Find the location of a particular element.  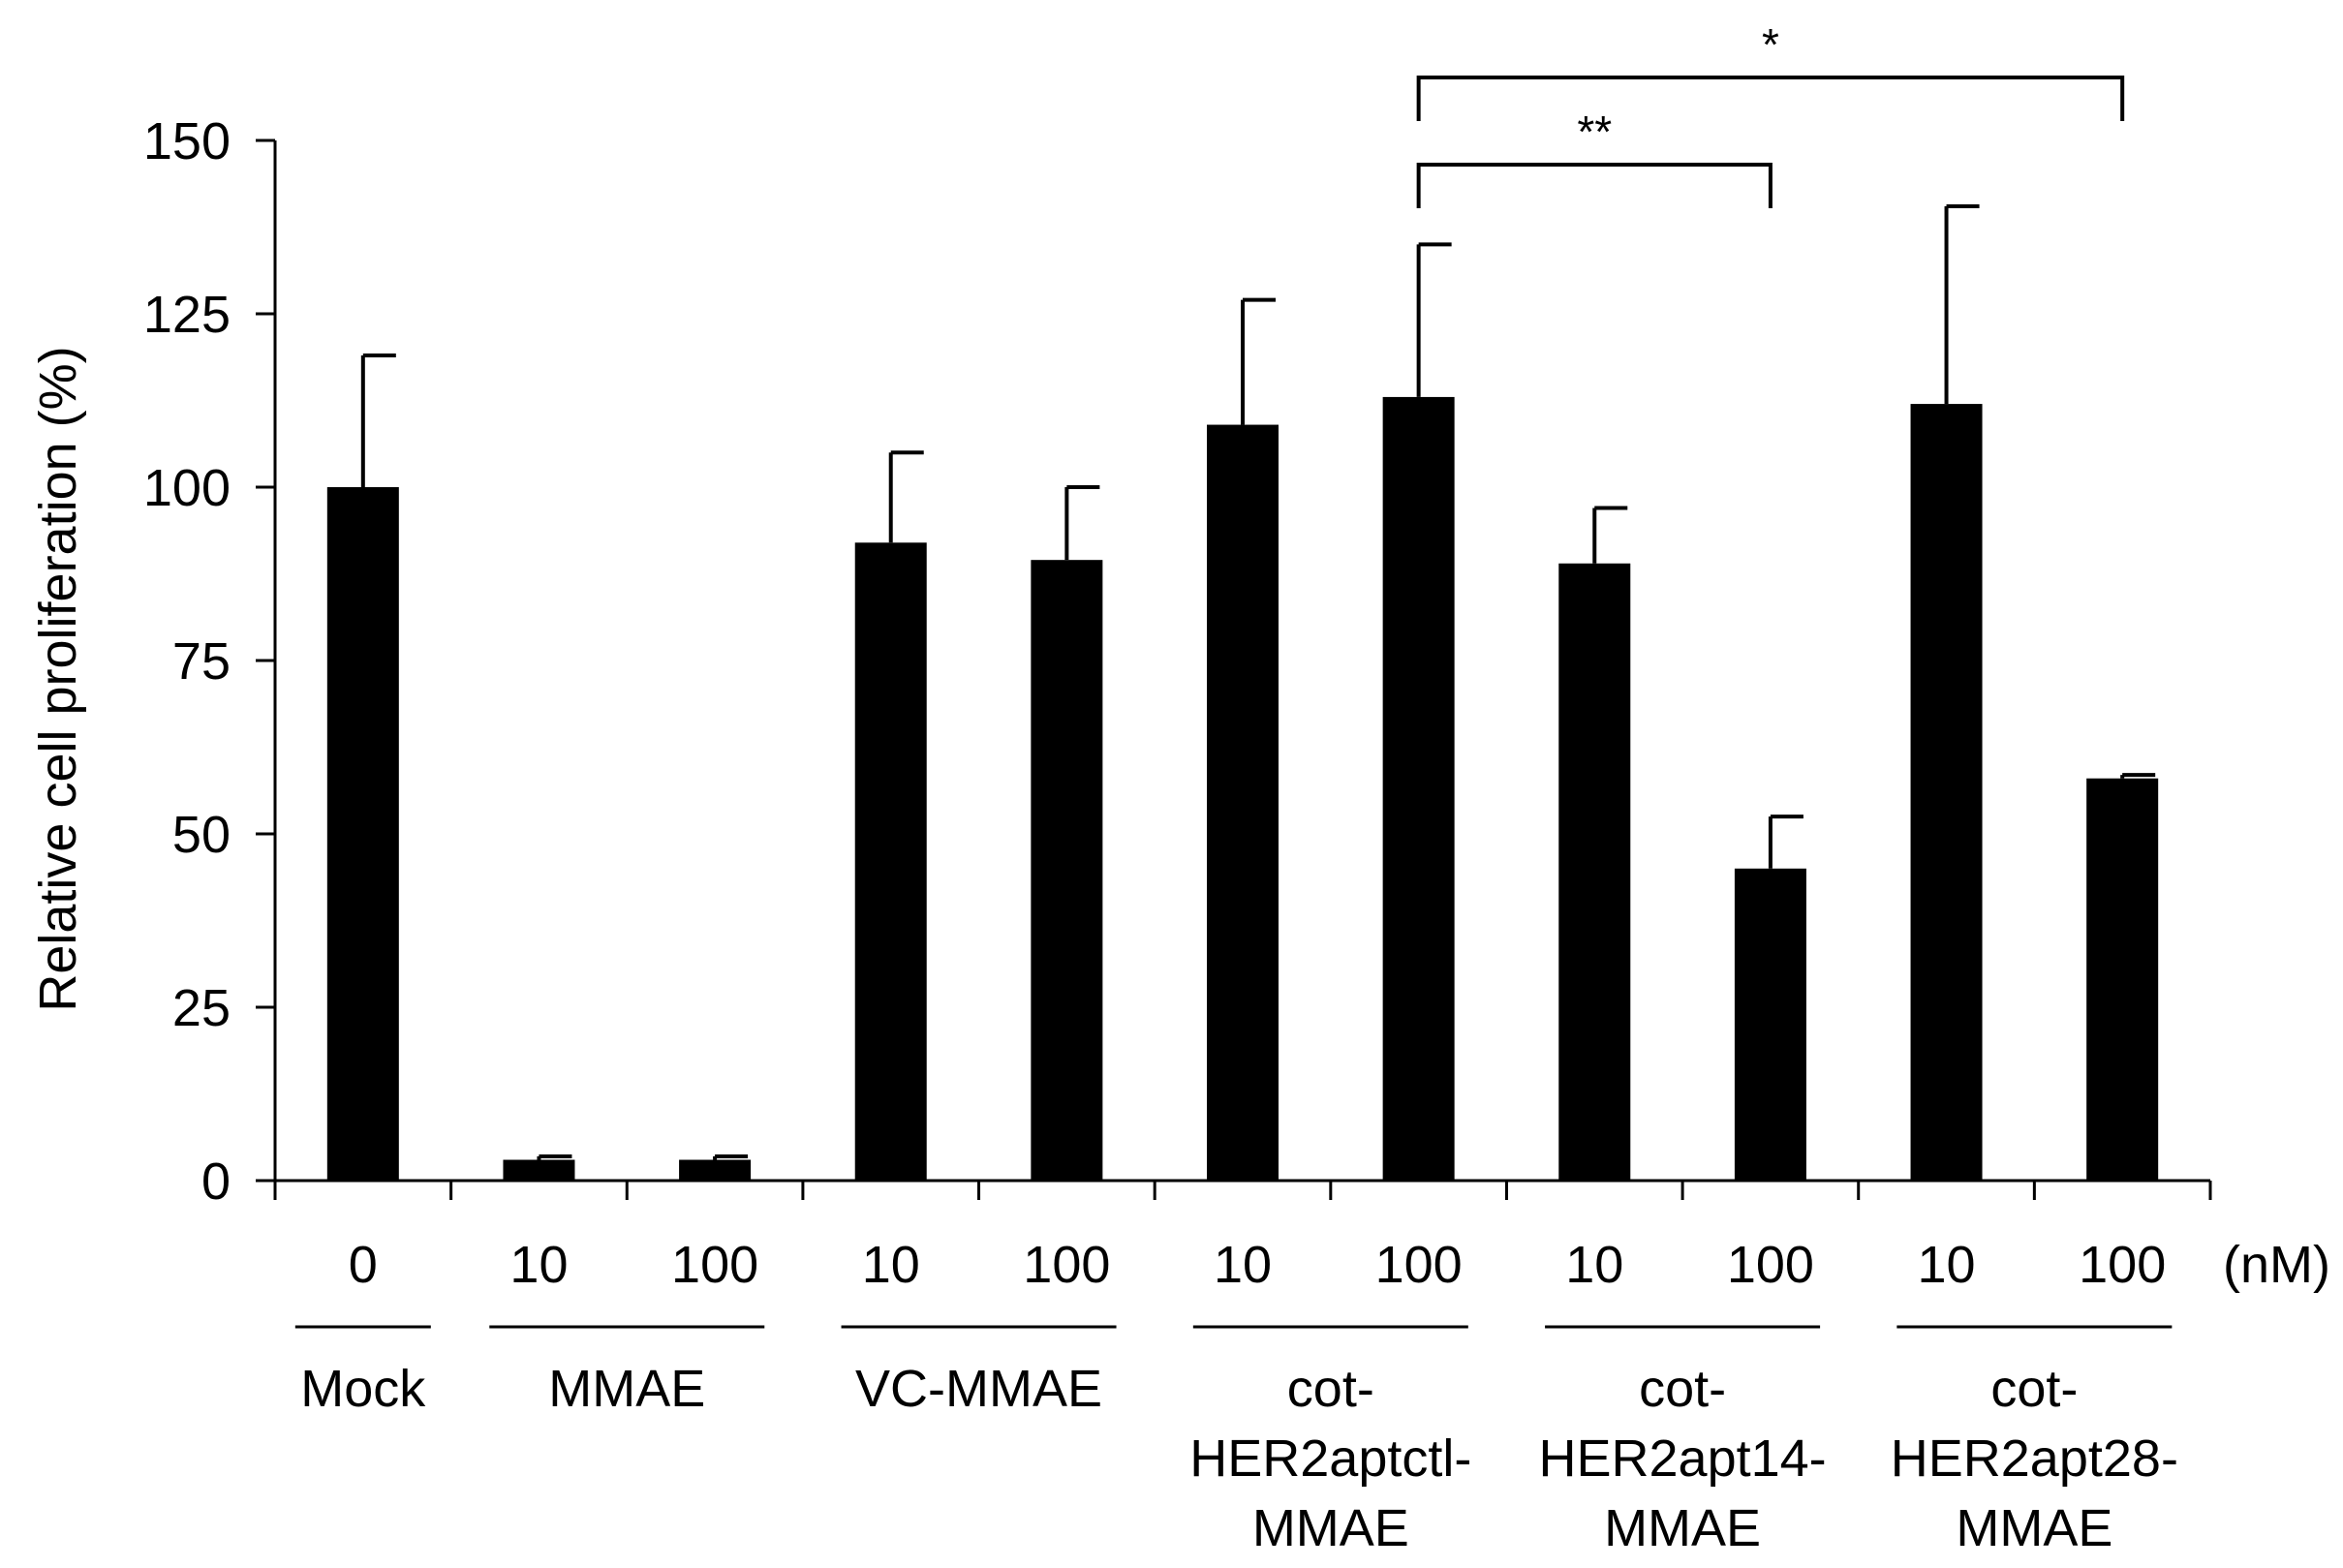

group-label: VC-MMAE is located at coordinates (978, 1389).